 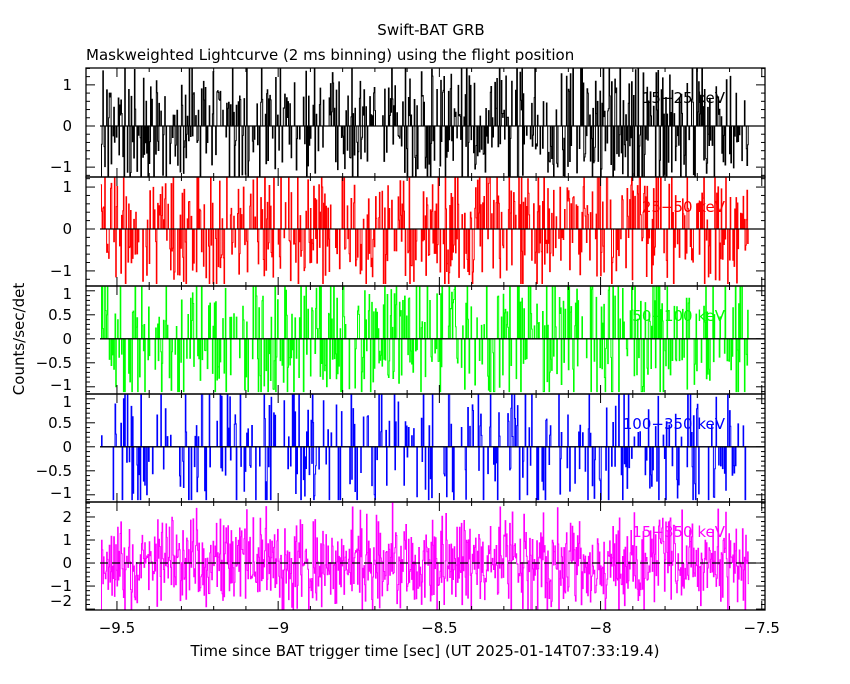 What do you see at coordinates (117, 628) in the screenshot?
I see `x-tick-label: −9.5` at bounding box center [117, 628].